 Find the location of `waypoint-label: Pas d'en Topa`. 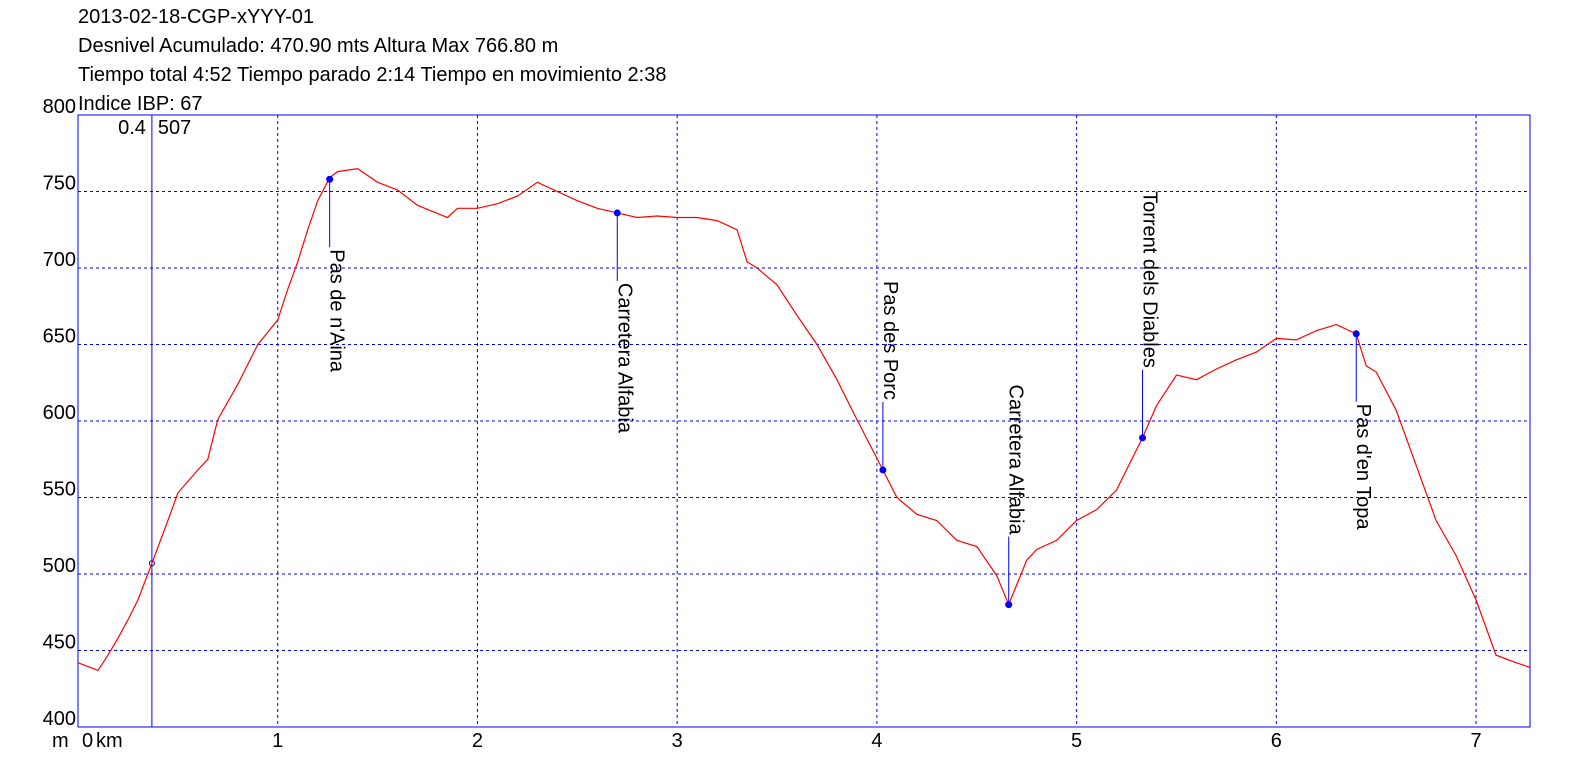

waypoint-label: Pas d'en Topa is located at coordinates (1363, 467).